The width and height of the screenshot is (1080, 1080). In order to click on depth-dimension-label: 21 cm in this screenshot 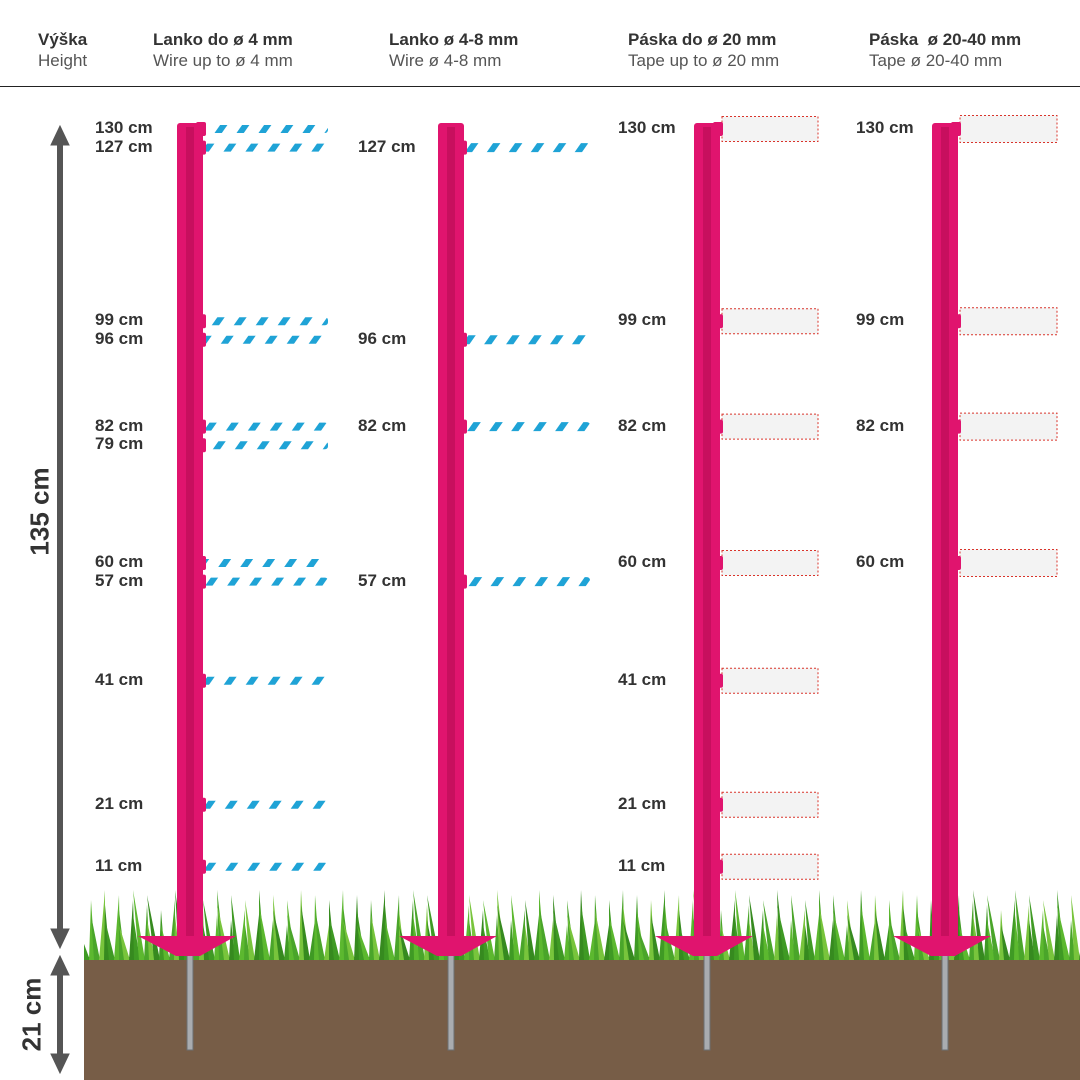, I will do `click(31, 1014)`.